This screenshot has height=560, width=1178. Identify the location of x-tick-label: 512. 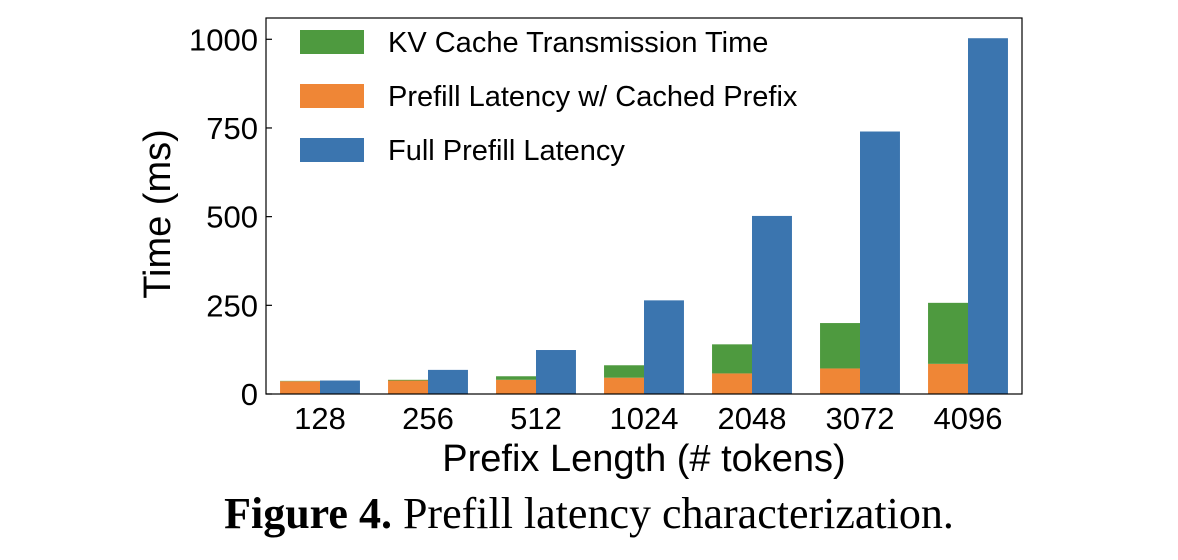
(536, 418).